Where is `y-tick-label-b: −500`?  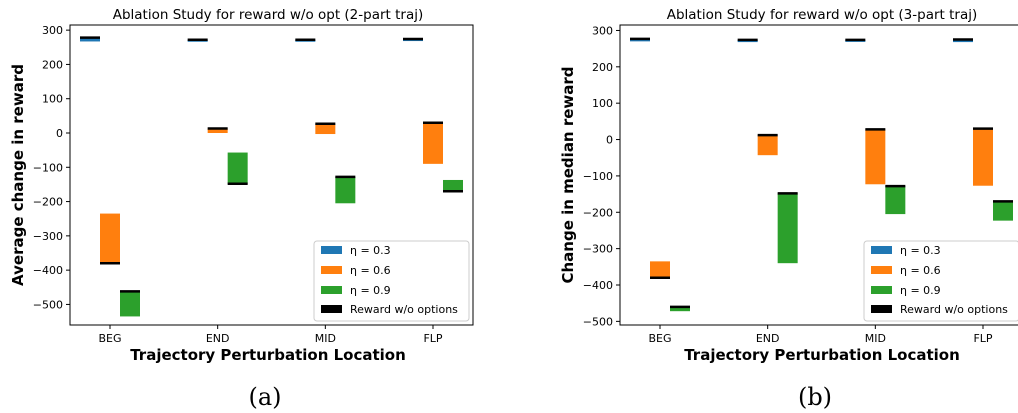 y-tick-label-b: −500 is located at coordinates (598, 321).